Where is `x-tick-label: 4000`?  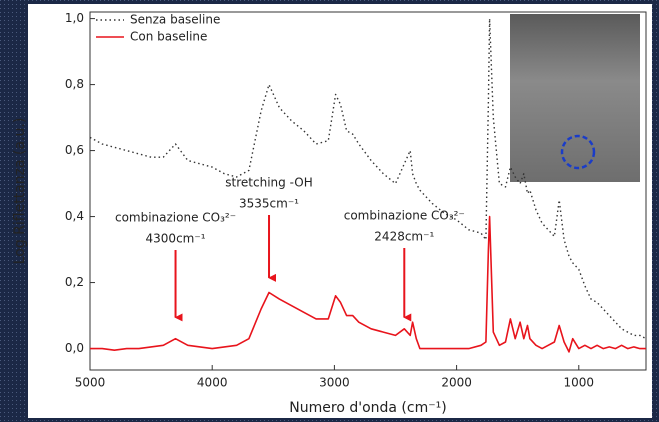 x-tick-label: 4000 is located at coordinates (212, 383).